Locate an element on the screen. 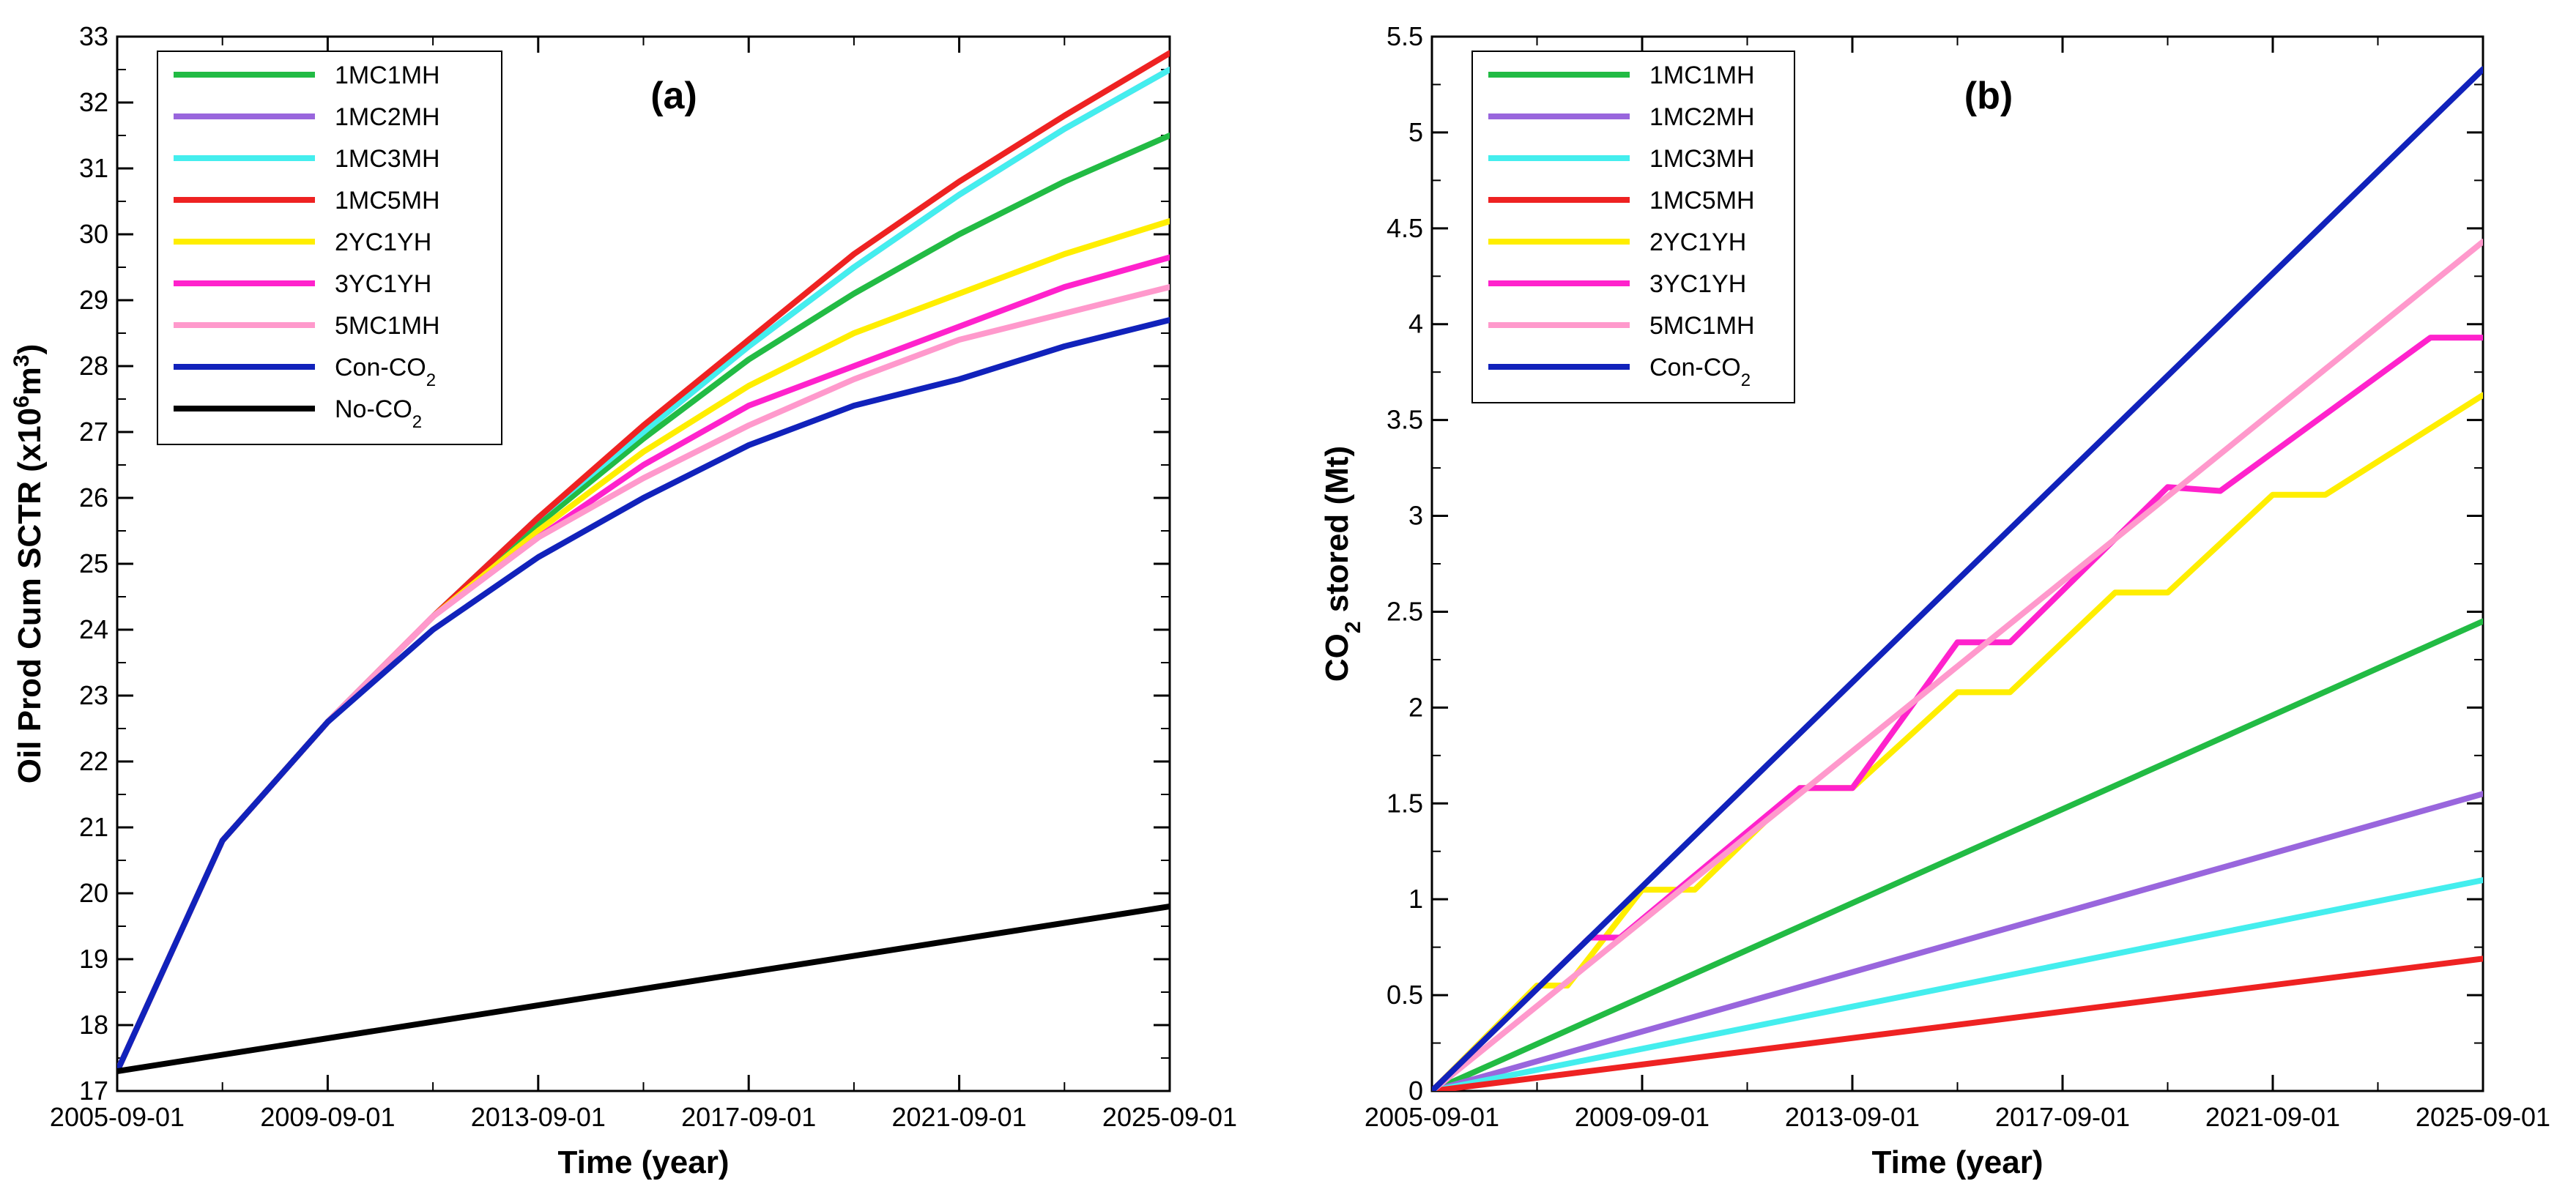  y-tick-label: 17 is located at coordinates (93, 1091).